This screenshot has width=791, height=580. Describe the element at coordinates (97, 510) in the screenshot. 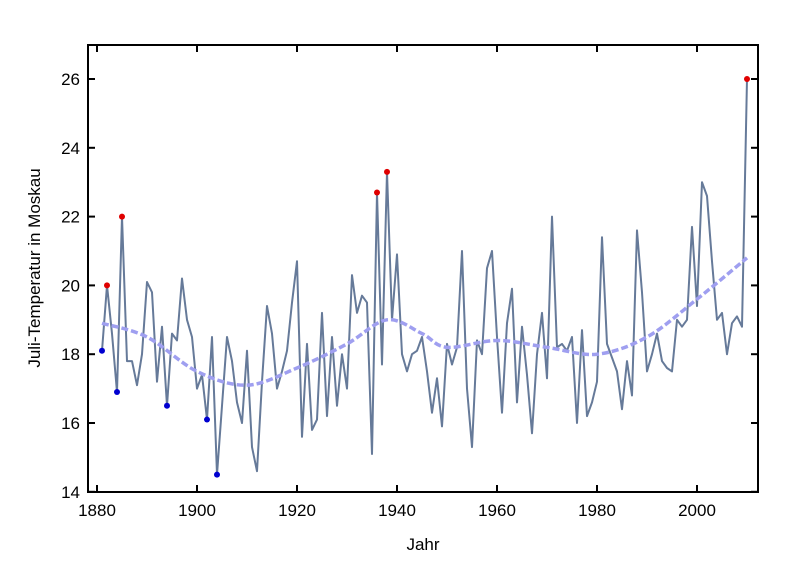

I see `x-tick-label: 1880` at that location.